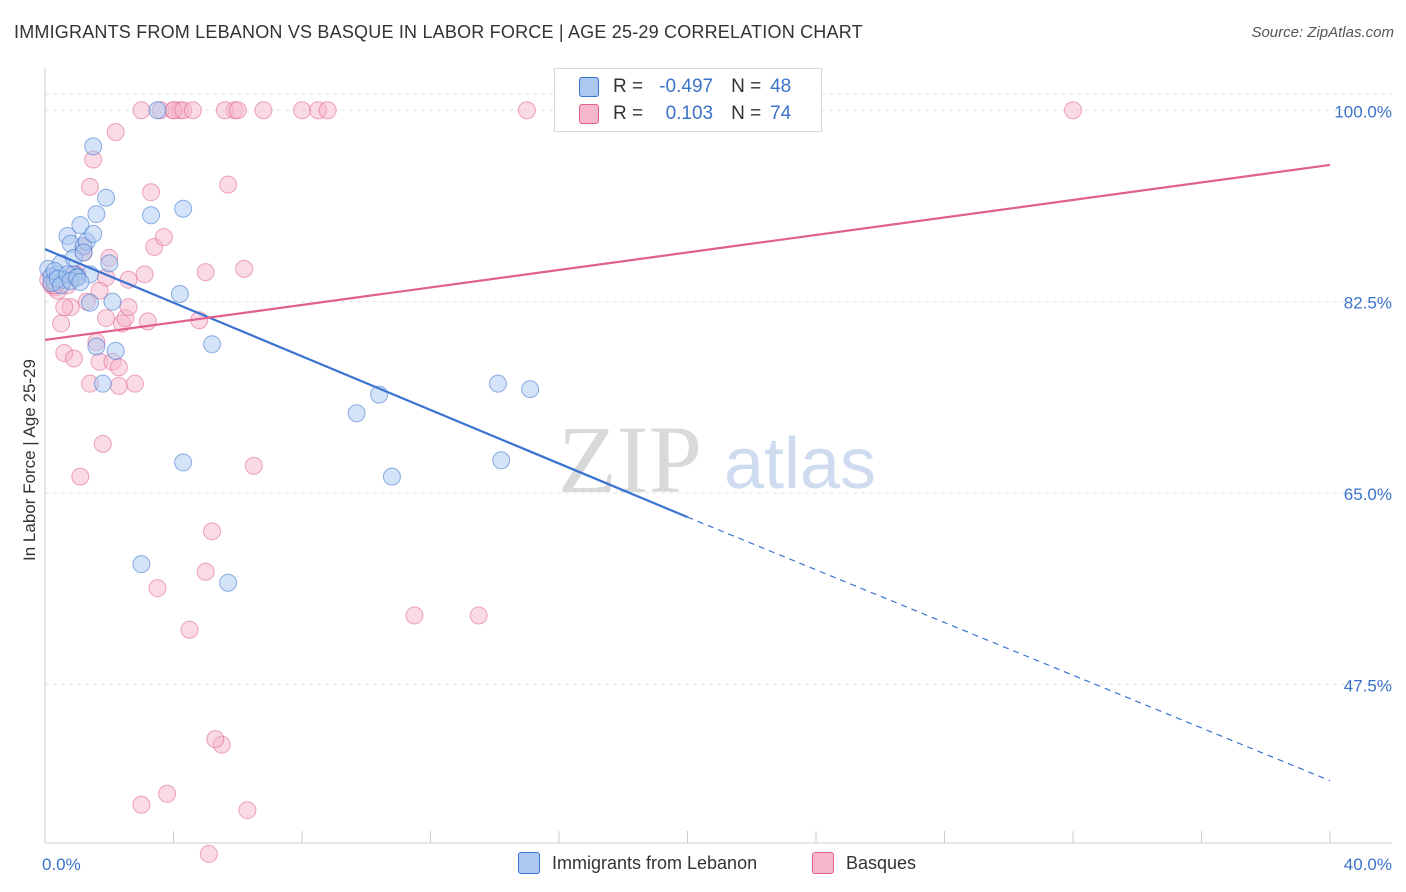 This screenshot has width=1406, height=892. What do you see at coordinates (881, 862) in the screenshot?
I see `legend-label-basques: Basques` at bounding box center [881, 862].